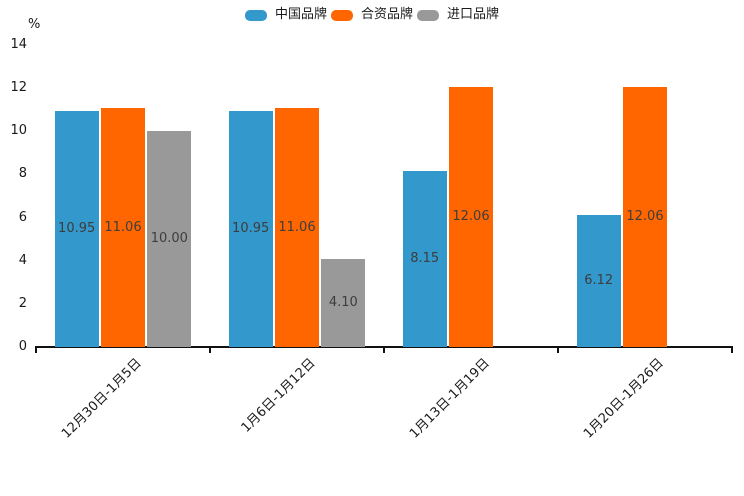  Describe the element at coordinates (386, 14) in the screenshot. I see `legend-label: 合资品牌` at that location.